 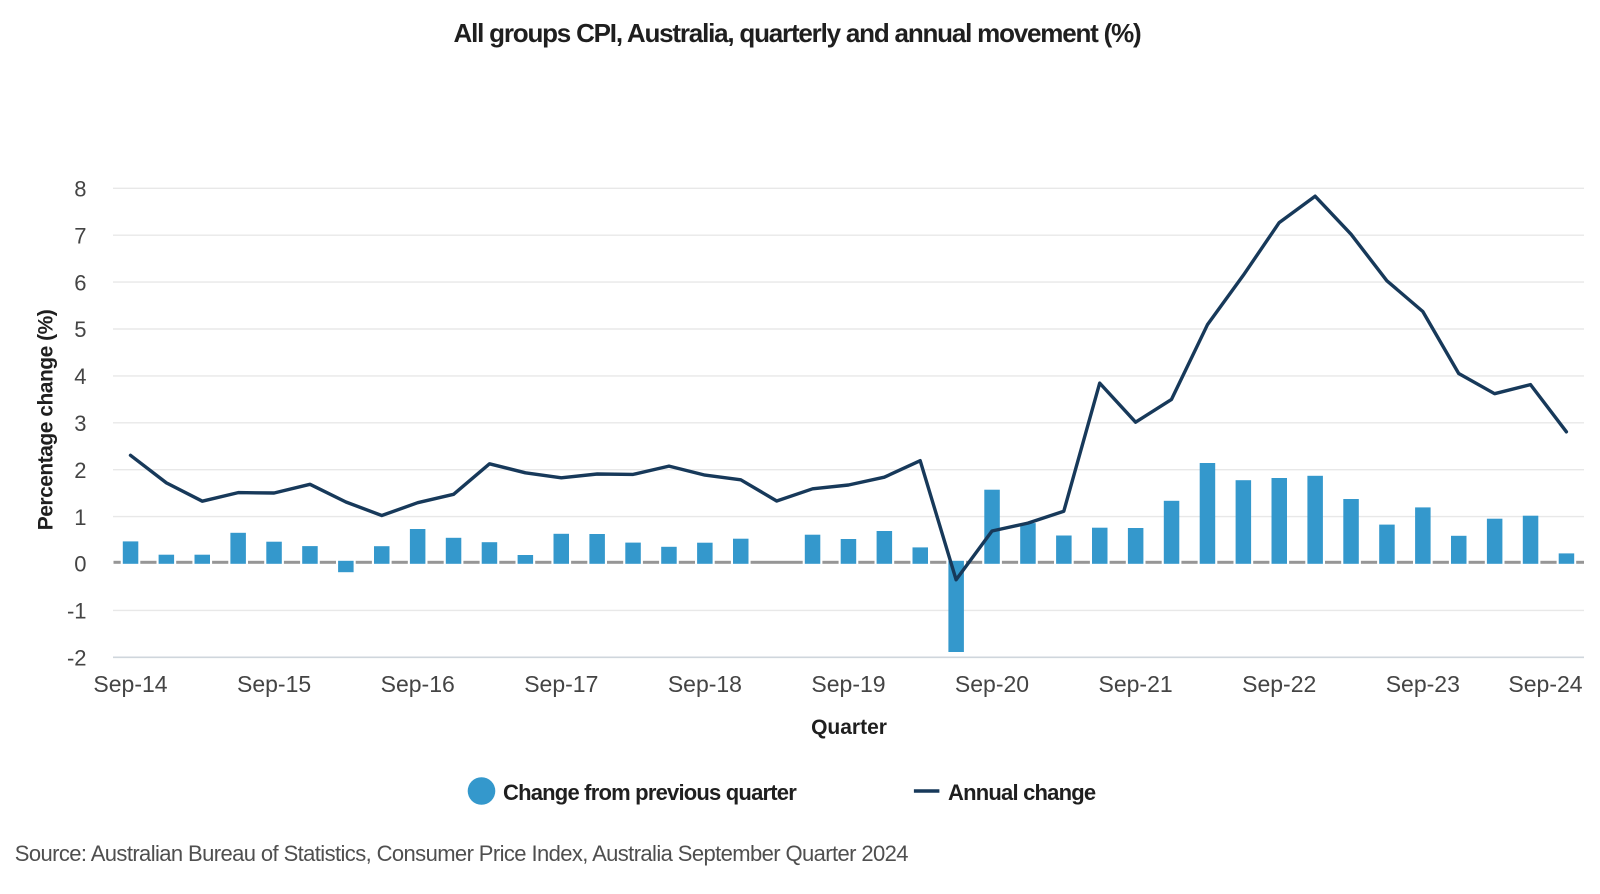 What do you see at coordinates (77, 658) in the screenshot?
I see `svg-text: -2` at bounding box center [77, 658].